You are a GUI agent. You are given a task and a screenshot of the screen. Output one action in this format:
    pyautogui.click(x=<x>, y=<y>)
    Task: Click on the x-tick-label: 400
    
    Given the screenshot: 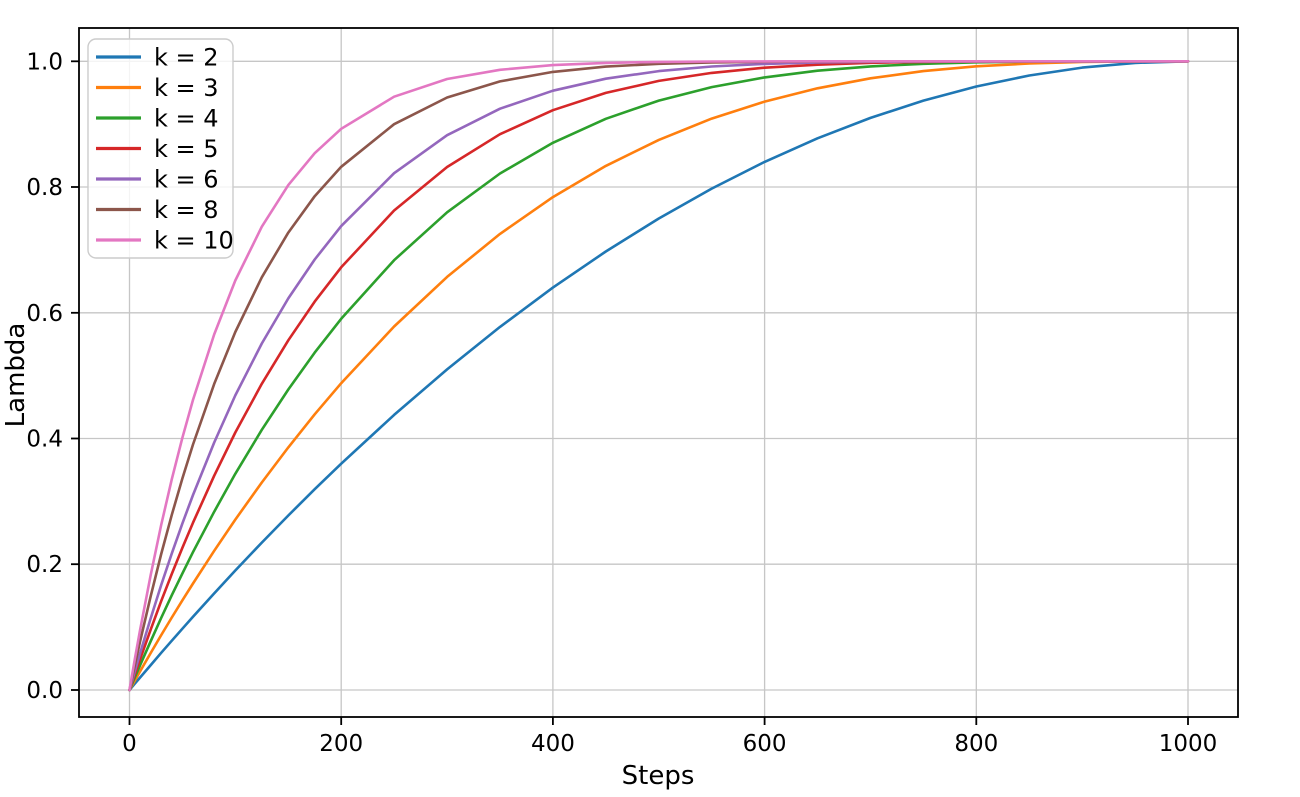 What is the action you would take?
    pyautogui.click(x=553, y=744)
    